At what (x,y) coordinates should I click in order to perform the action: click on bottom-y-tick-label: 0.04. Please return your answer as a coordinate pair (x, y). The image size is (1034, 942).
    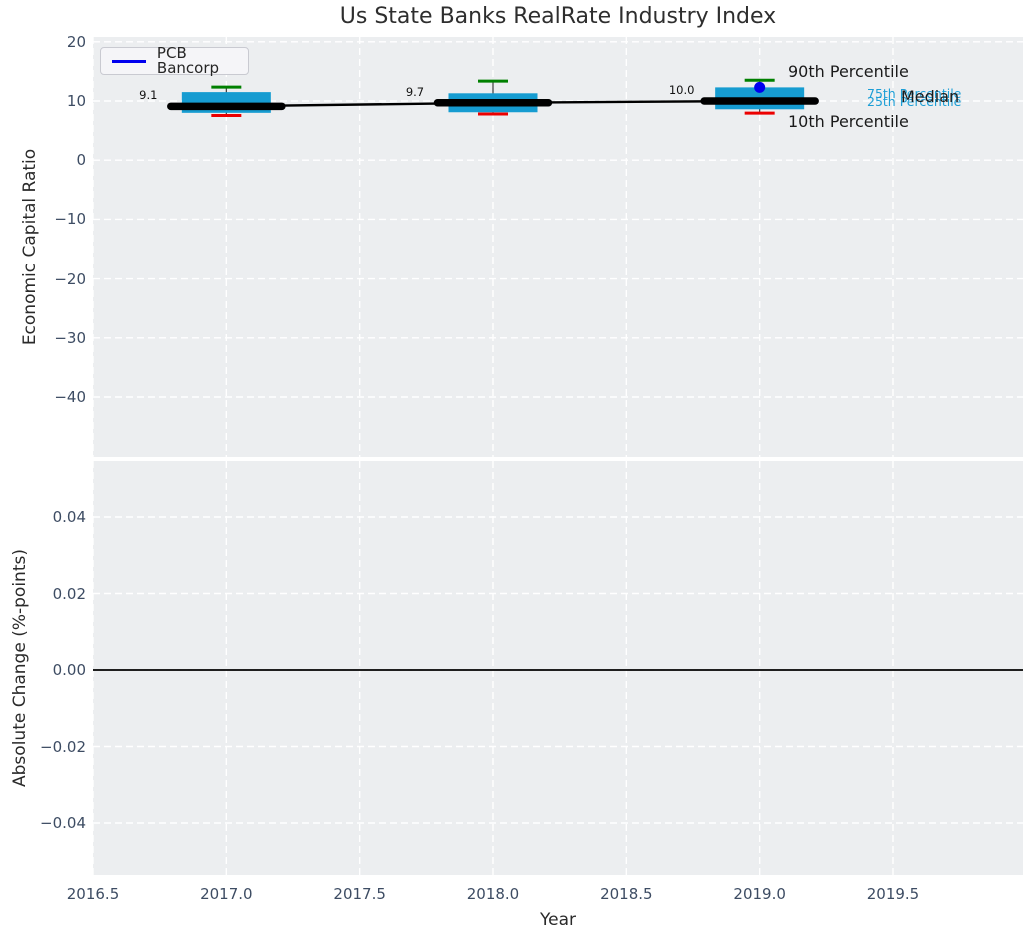
    Looking at the image, I should click on (69, 517).